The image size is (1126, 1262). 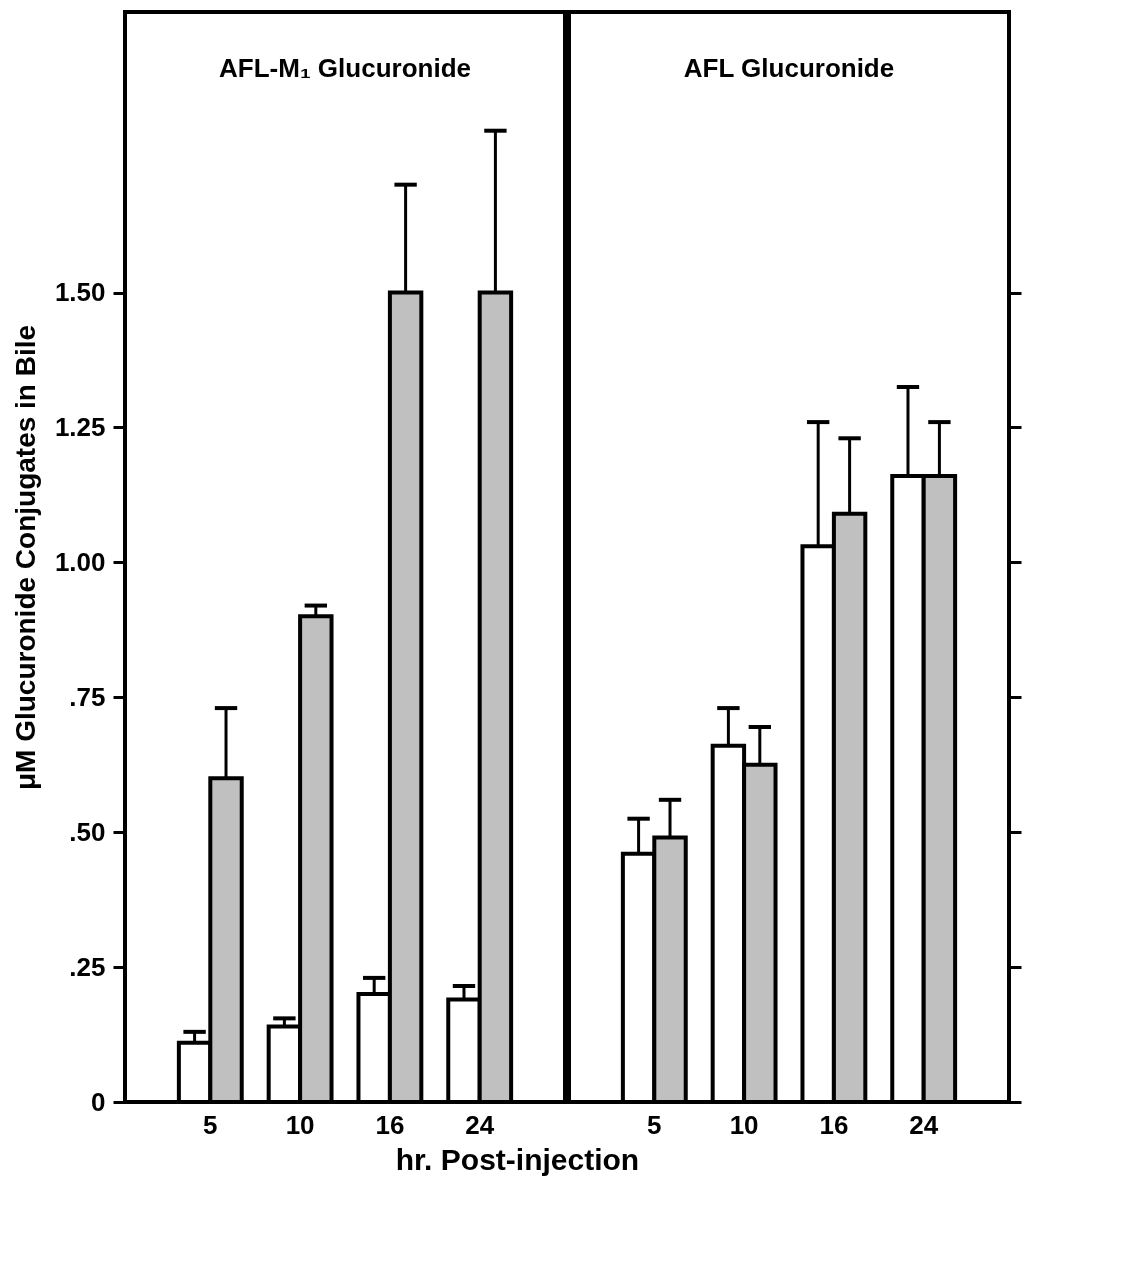 What do you see at coordinates (789, 68) in the screenshot?
I see `text: AFL Glucuronide` at bounding box center [789, 68].